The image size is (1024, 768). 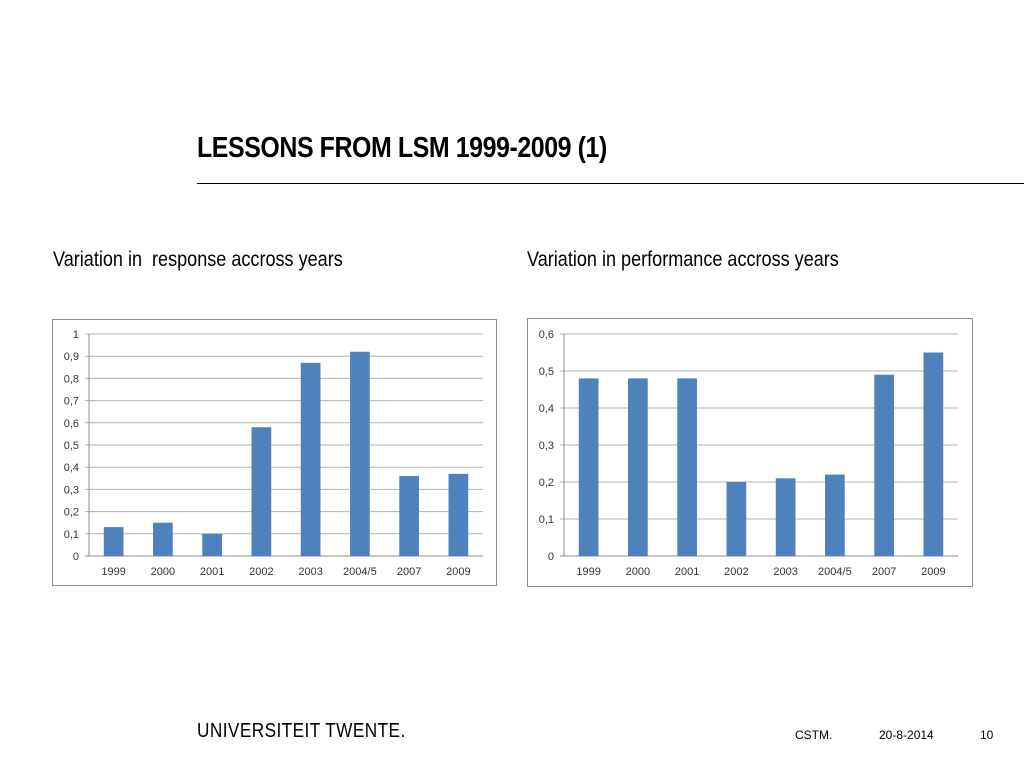 I want to click on slide-title: LESSONS FROM LSM 1999-2009 (1), so click(x=402, y=148).